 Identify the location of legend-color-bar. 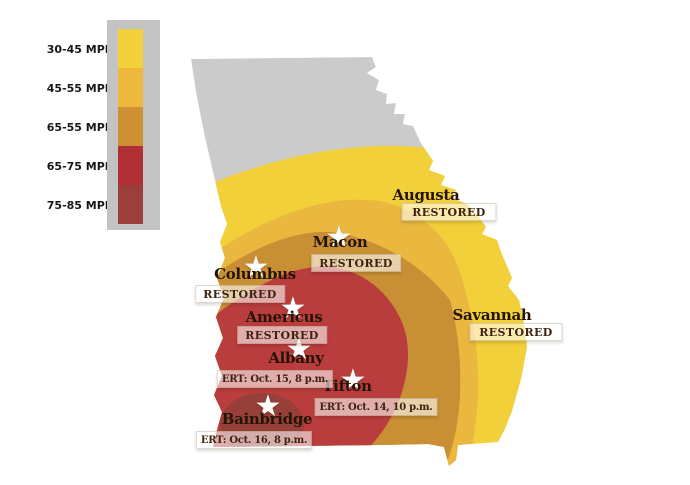
(133, 125).